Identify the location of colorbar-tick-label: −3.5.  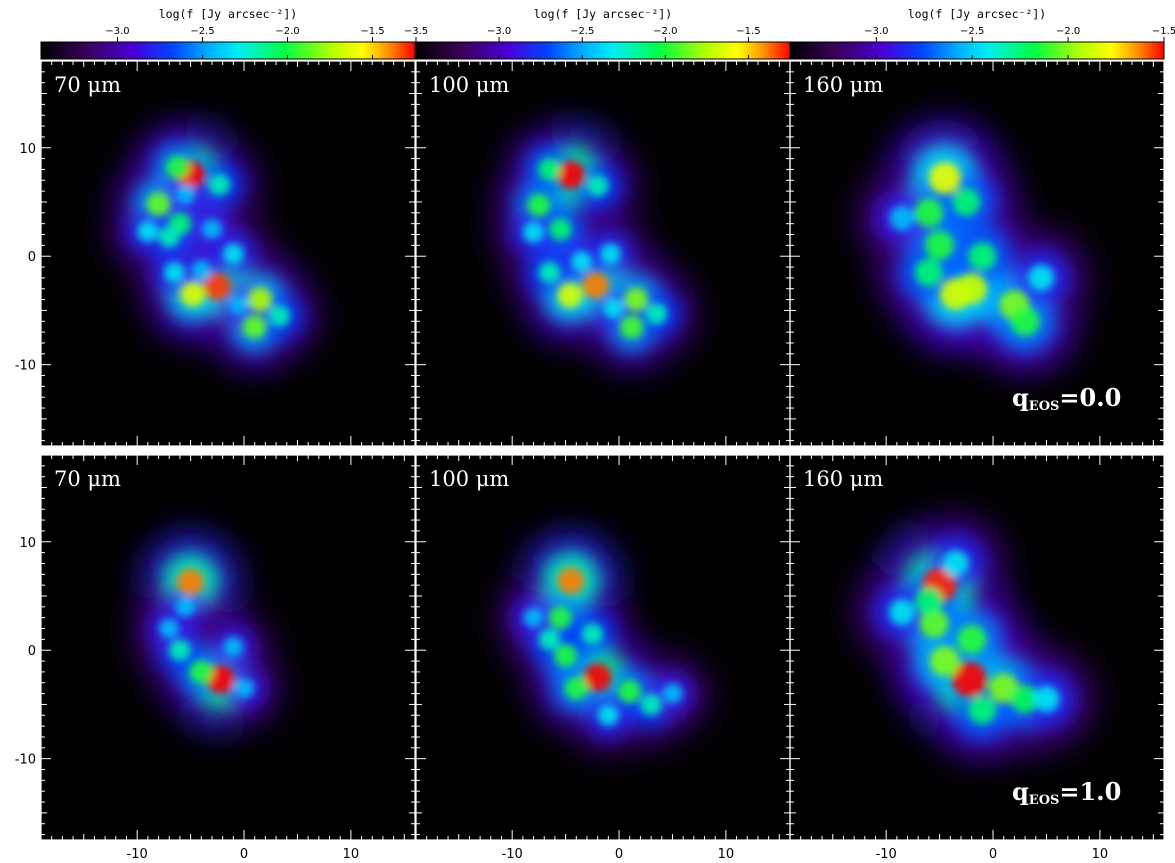
(416, 31).